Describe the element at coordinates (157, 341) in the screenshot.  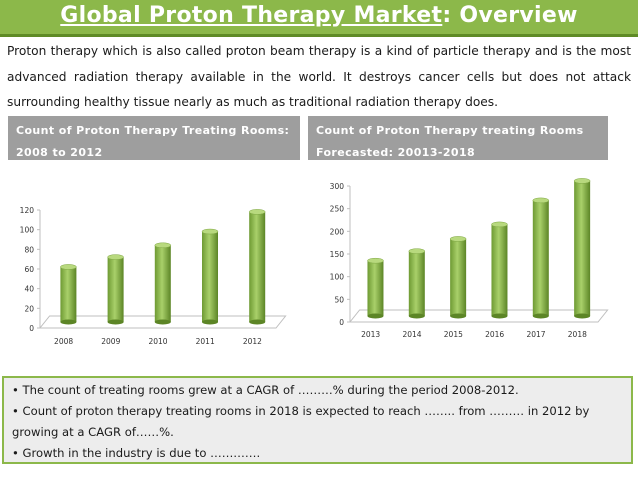
I see `c1-x-tick-label: 2010` at that location.